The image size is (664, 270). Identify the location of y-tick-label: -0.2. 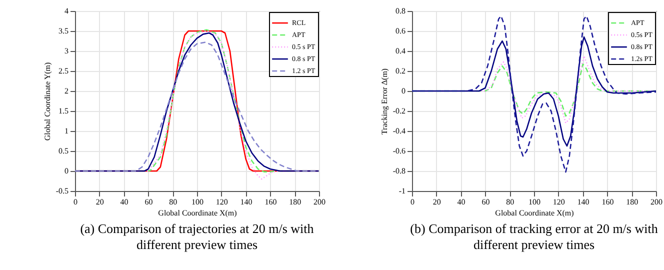
(399, 111).